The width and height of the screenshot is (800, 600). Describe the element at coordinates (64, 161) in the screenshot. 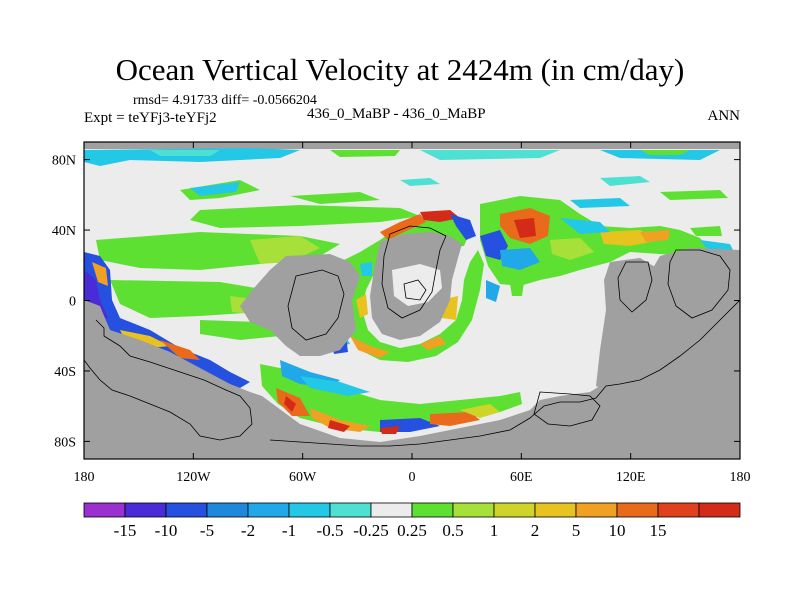

I see `y-tick-label: 80N` at that location.